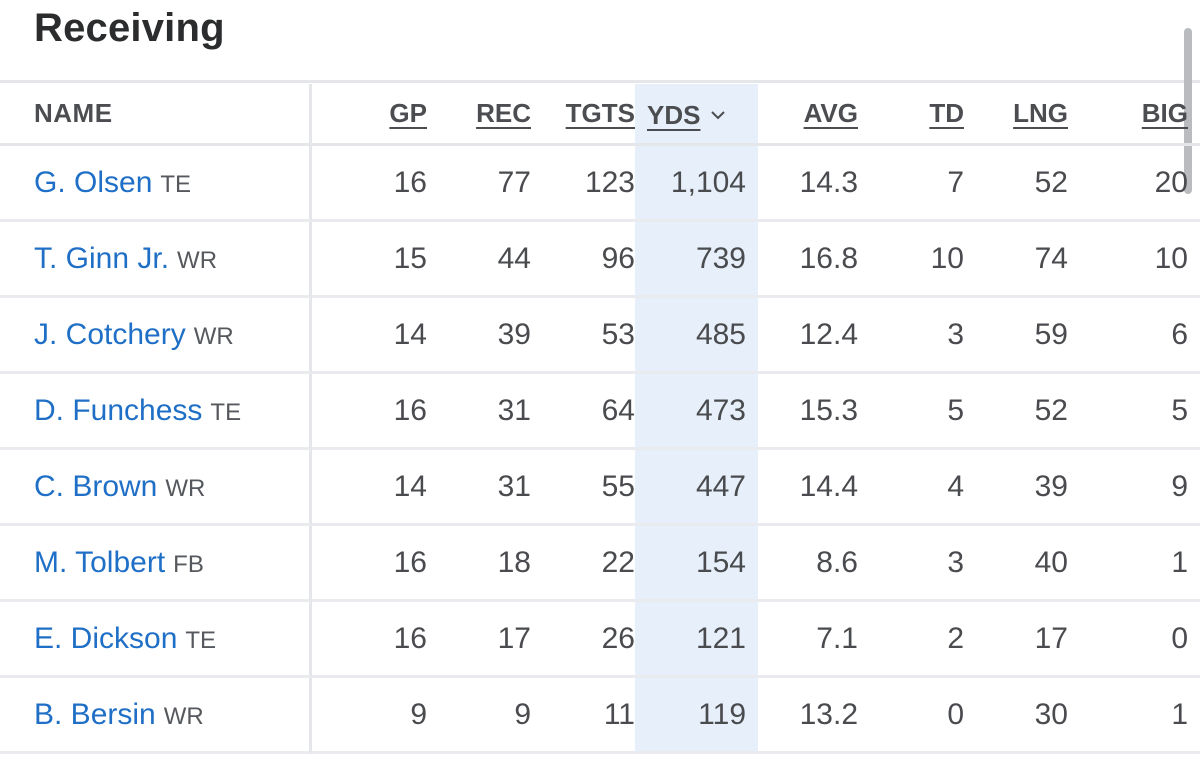  What do you see at coordinates (479, 564) in the screenshot?
I see `stat-rec: 18` at bounding box center [479, 564].